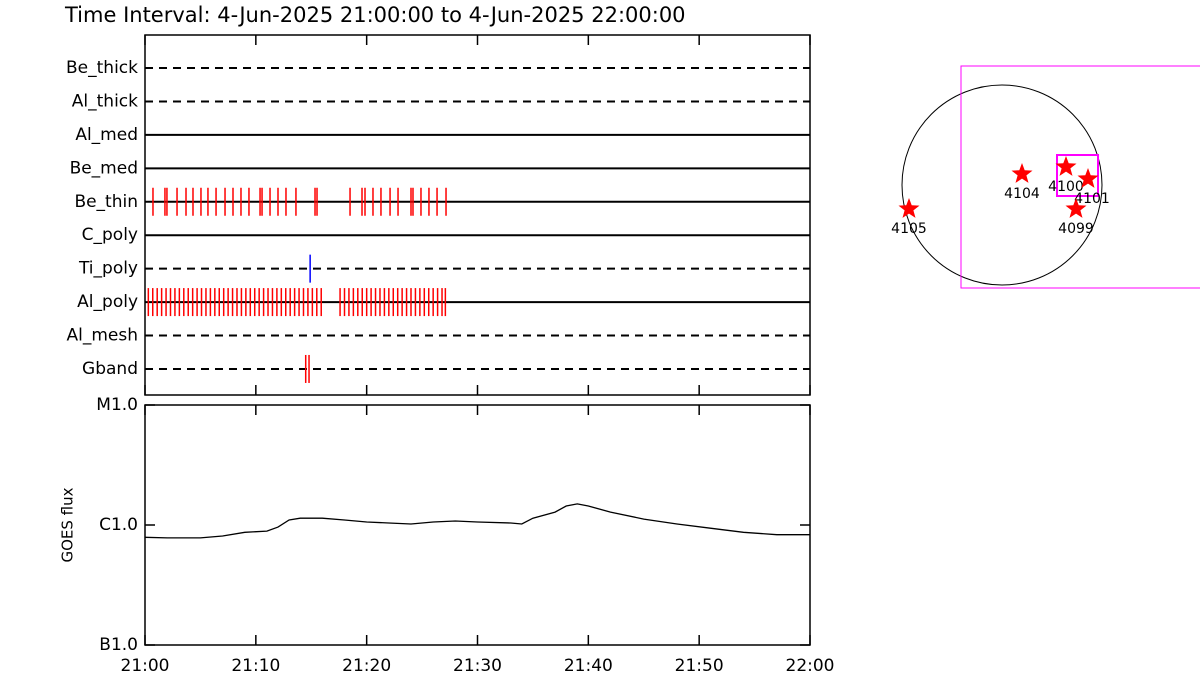 The height and width of the screenshot is (700, 1200). What do you see at coordinates (1002, 185) in the screenshot?
I see `solar-disk` at bounding box center [1002, 185].